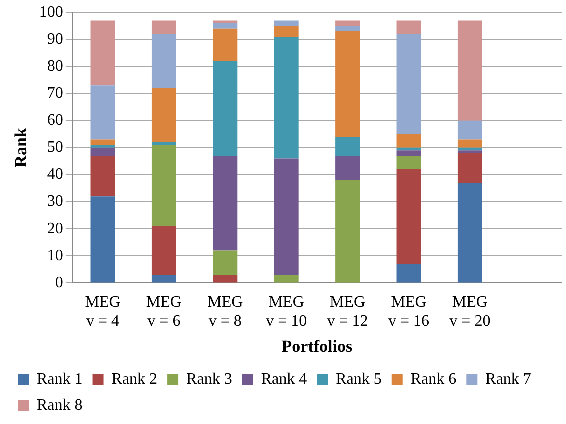 Image resolution: width=566 pixels, height=424 pixels. What do you see at coordinates (60, 405) in the screenshot?
I see `legend-label: Rank 8` at bounding box center [60, 405].